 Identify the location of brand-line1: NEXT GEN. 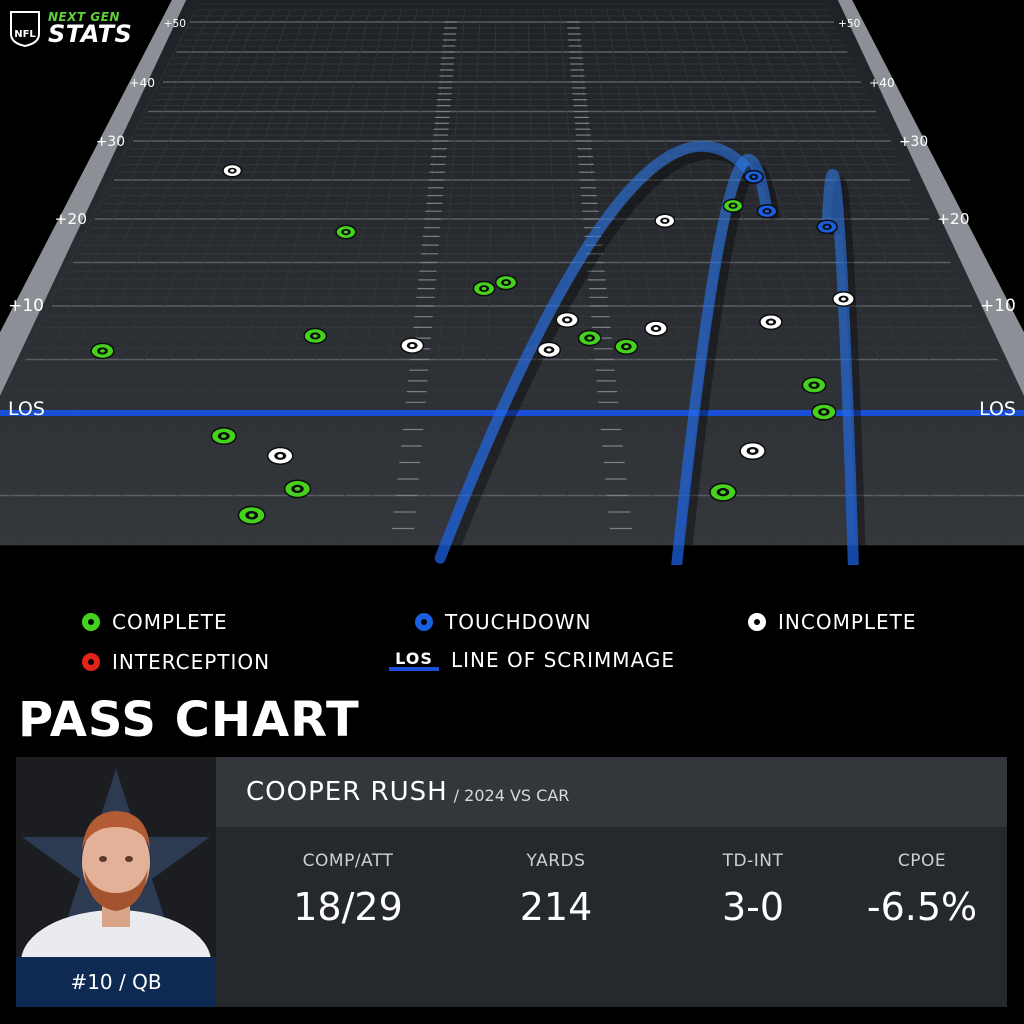
(84, 16).